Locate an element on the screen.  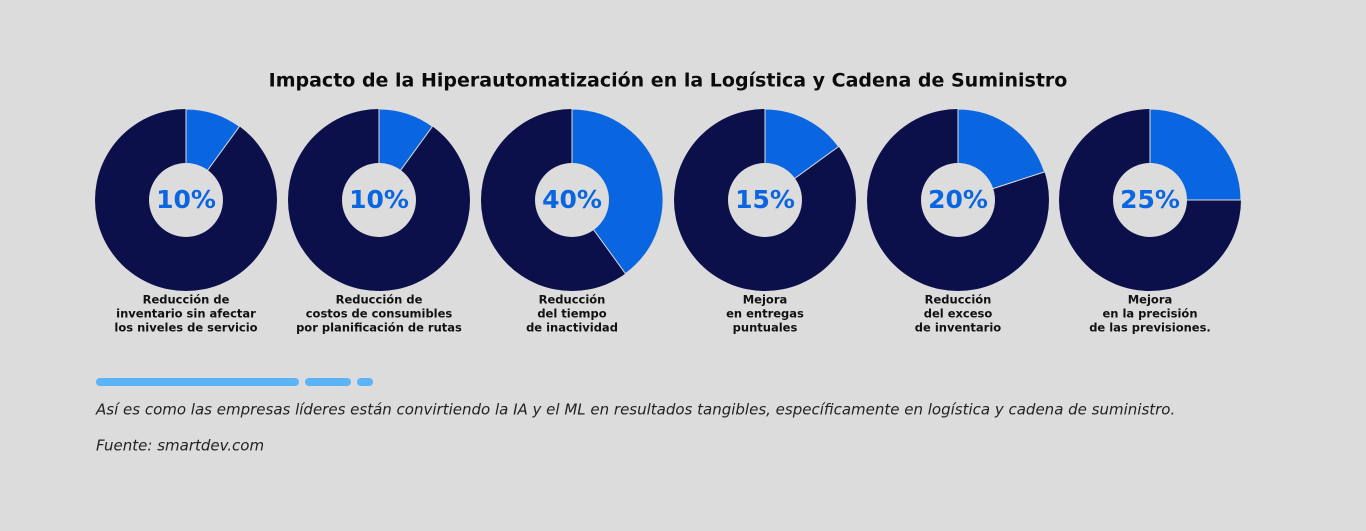
caption: costos de consumibles is located at coordinates (379, 314).